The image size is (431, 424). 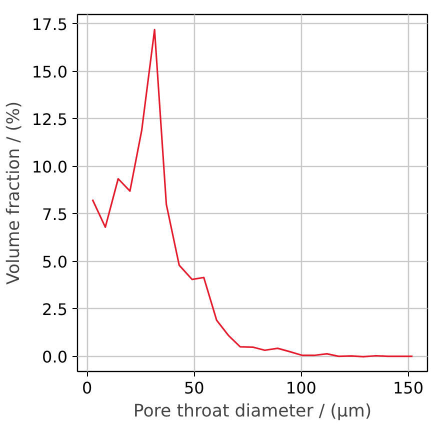 What do you see at coordinates (194, 388) in the screenshot?
I see `x-tick-label: 50` at bounding box center [194, 388].